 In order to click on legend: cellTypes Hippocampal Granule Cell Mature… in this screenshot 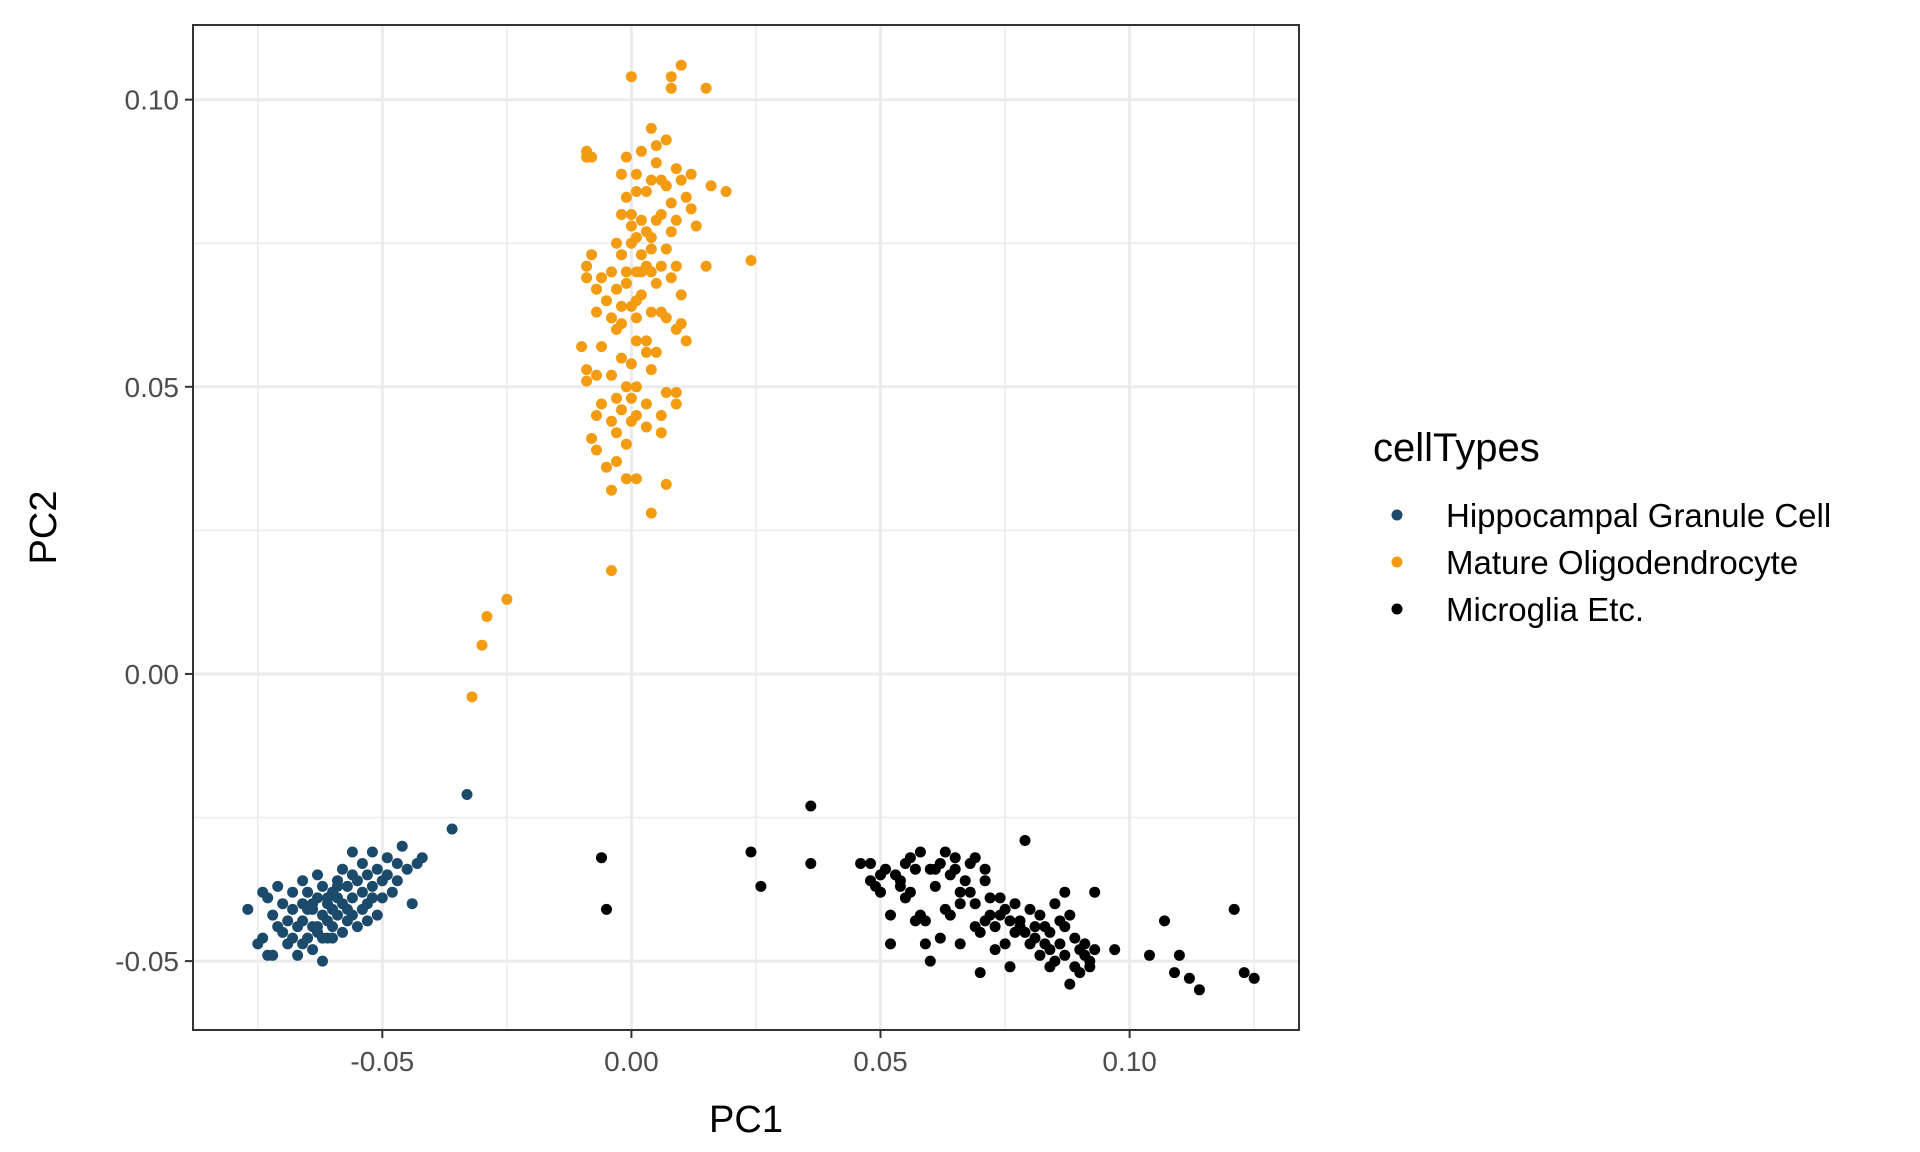, I will do `click(1602, 527)`.